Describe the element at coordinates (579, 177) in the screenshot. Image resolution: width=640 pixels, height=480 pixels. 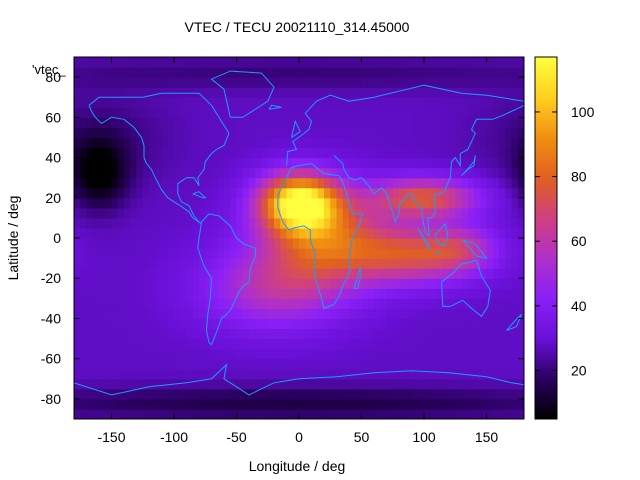
I see `colorbar-tick-label: 80` at that location.